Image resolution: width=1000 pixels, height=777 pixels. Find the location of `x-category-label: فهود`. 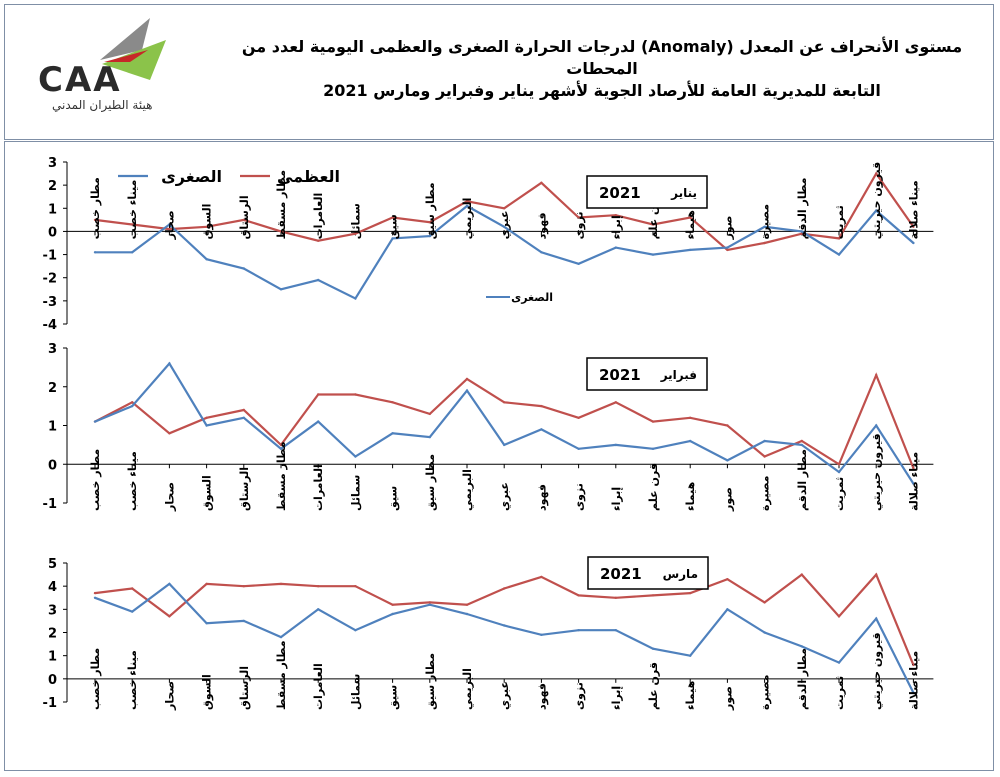

x-category-label: فهود is located at coordinates (541, 497).